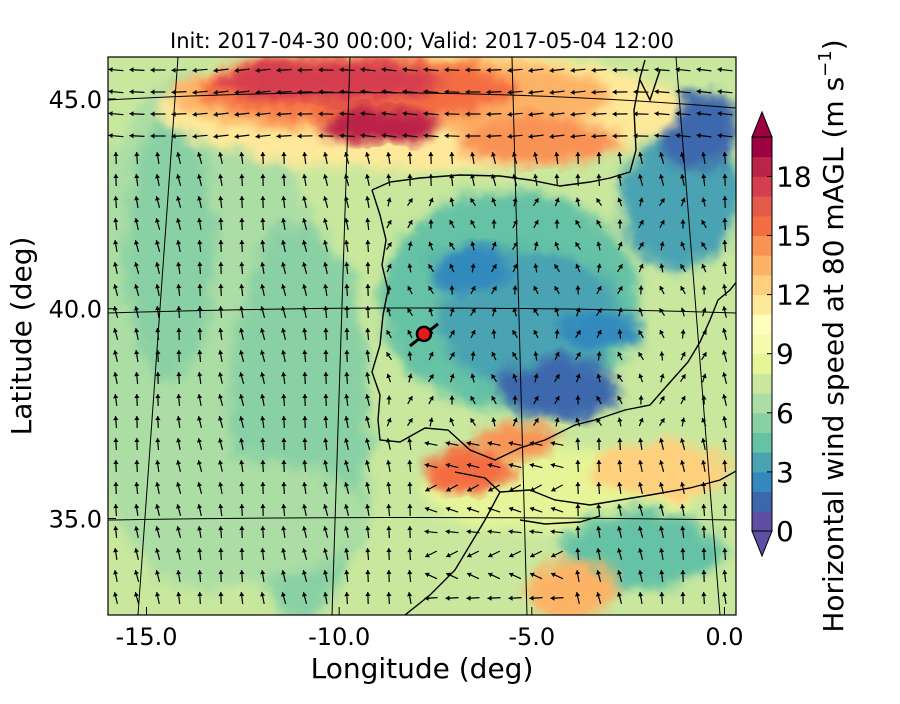 This screenshot has width=900, height=704. I want to click on lon-tick-label: -10.0, so click(339, 637).